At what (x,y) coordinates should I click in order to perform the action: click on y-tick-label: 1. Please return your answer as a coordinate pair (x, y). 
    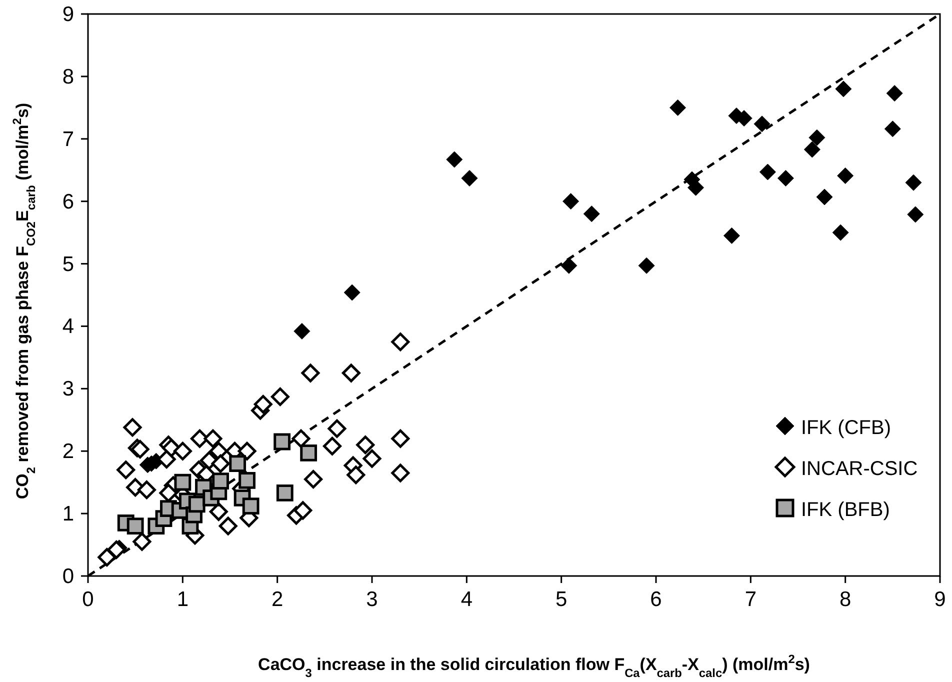
    Looking at the image, I should click on (68, 514).